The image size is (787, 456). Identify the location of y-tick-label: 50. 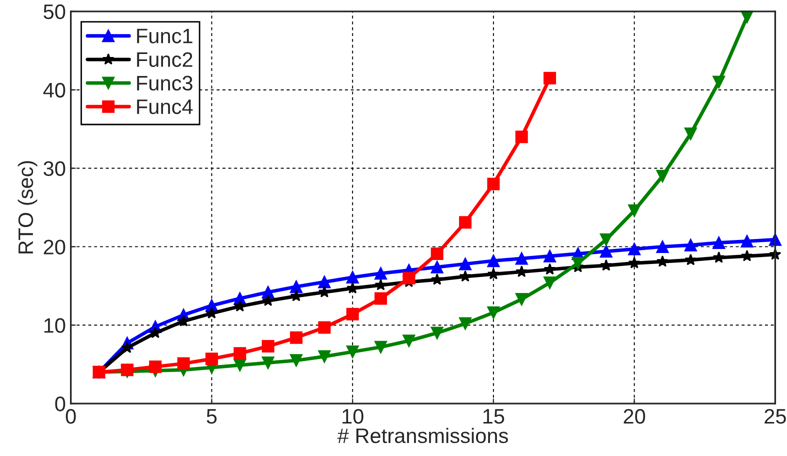
(55, 12).